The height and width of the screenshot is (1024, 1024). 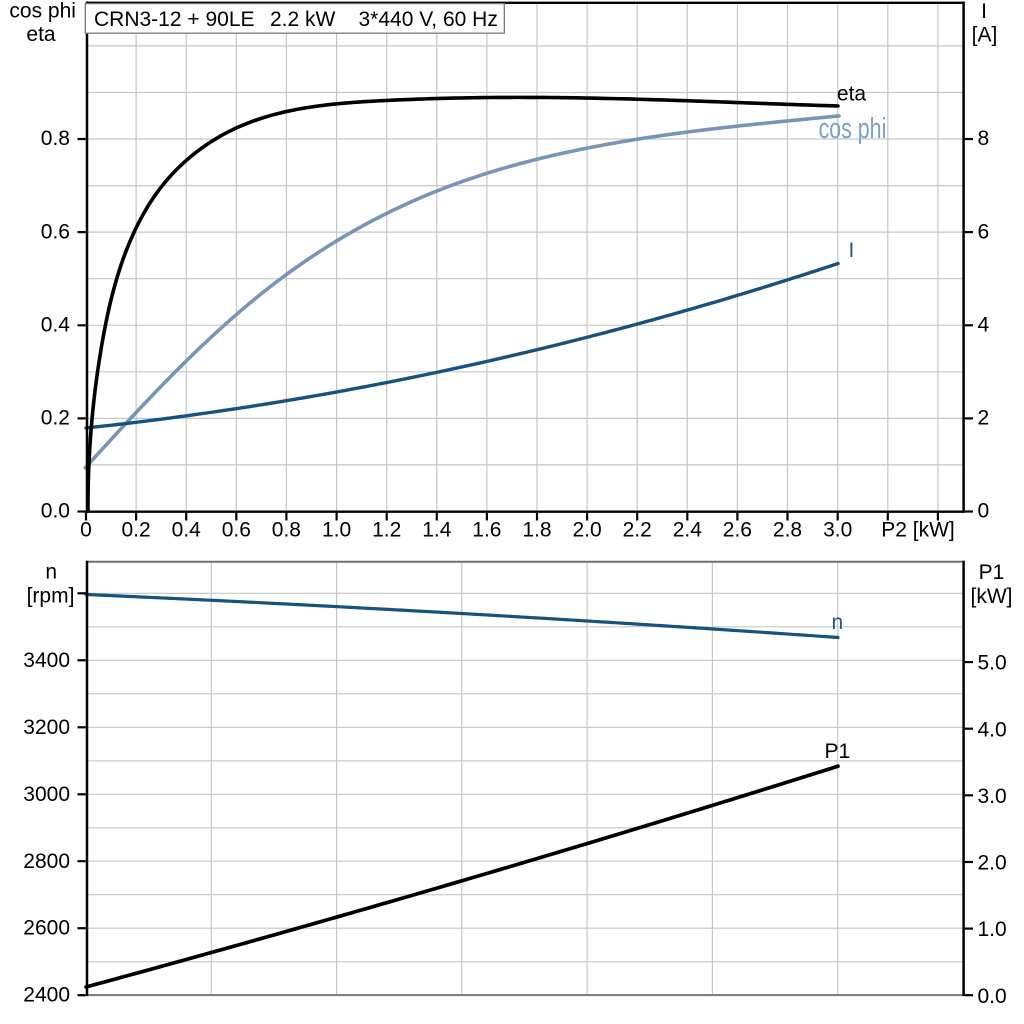 I want to click on svg-text: CRN3-12 + 90LE, so click(x=174, y=19).